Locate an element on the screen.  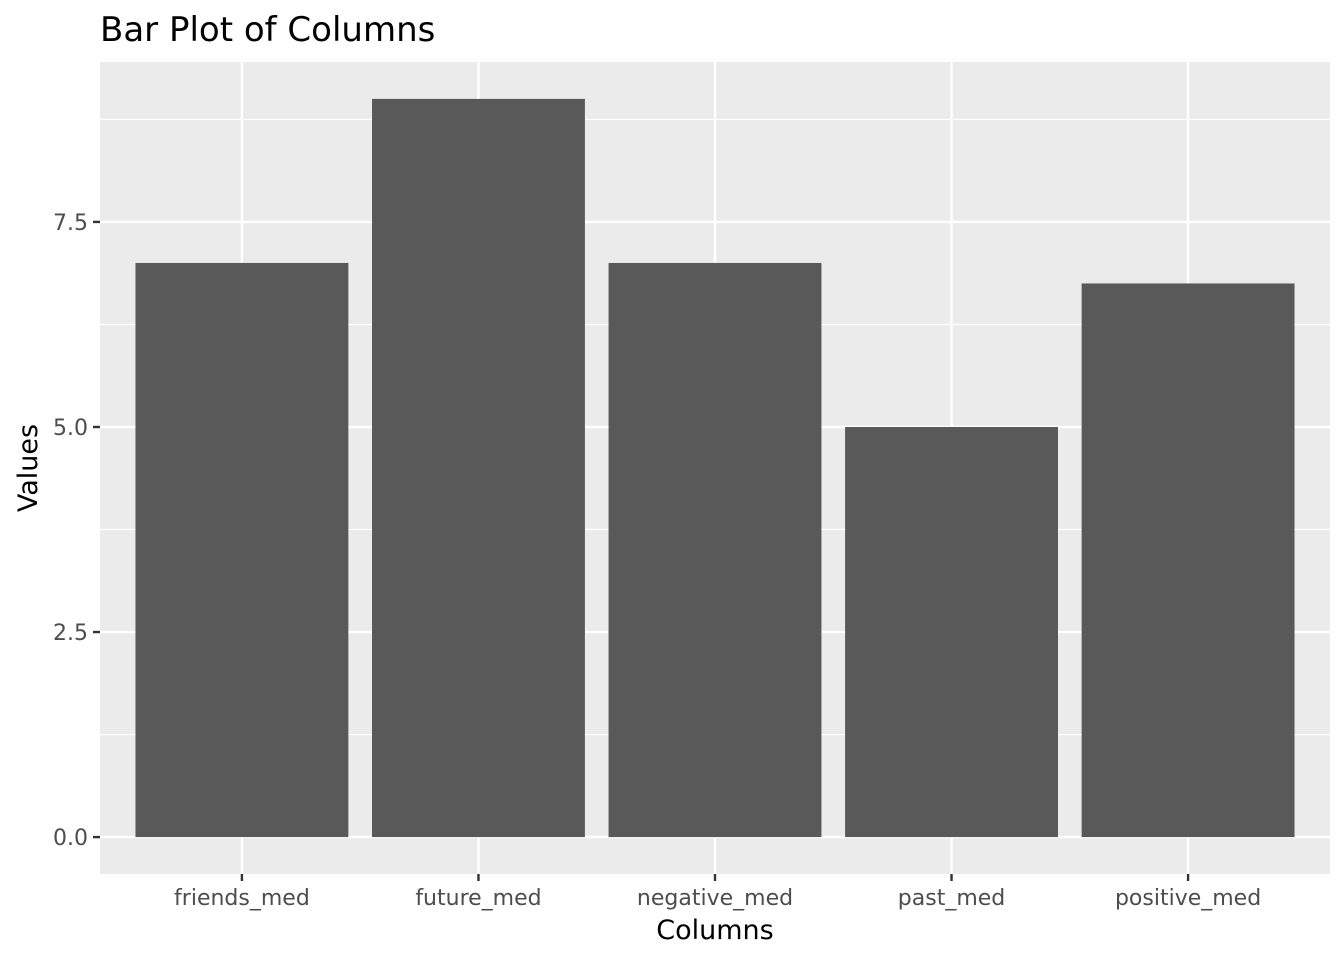
x-tick-label: past_med is located at coordinates (951, 898).